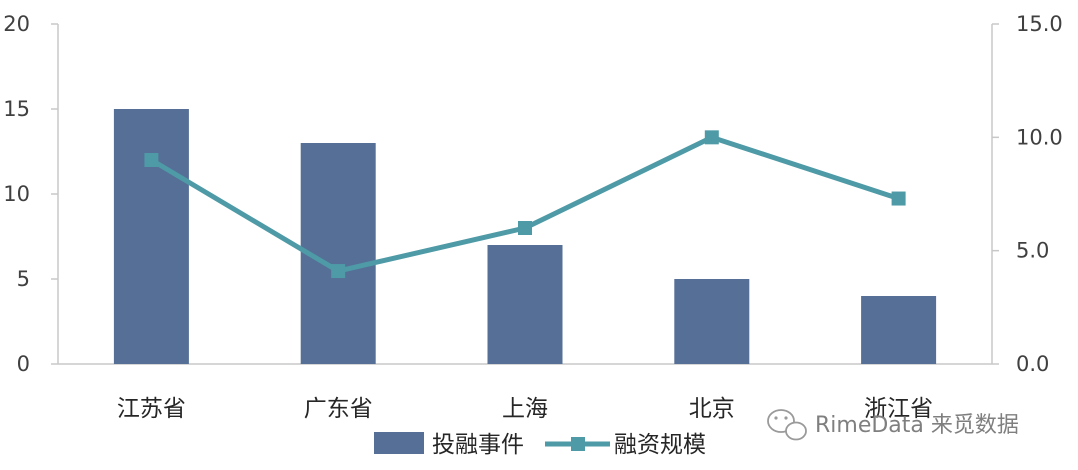 The width and height of the screenshot is (1078, 470). Describe the element at coordinates (338, 409) in the screenshot. I see `category-label: 广东省` at that location.